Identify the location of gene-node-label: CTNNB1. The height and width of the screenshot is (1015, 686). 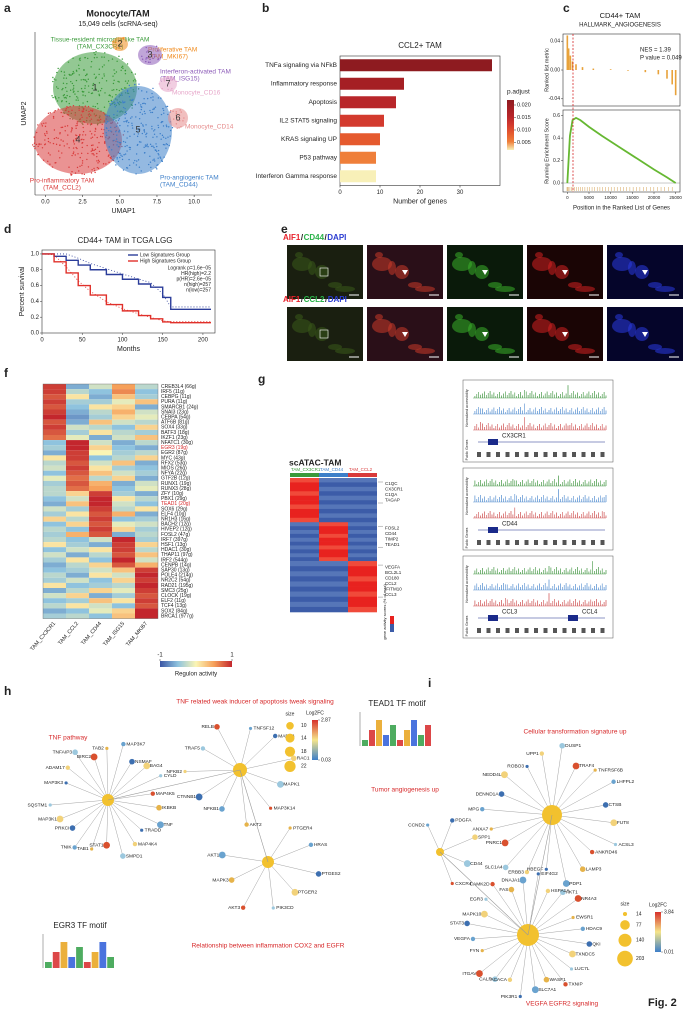
(187, 797).